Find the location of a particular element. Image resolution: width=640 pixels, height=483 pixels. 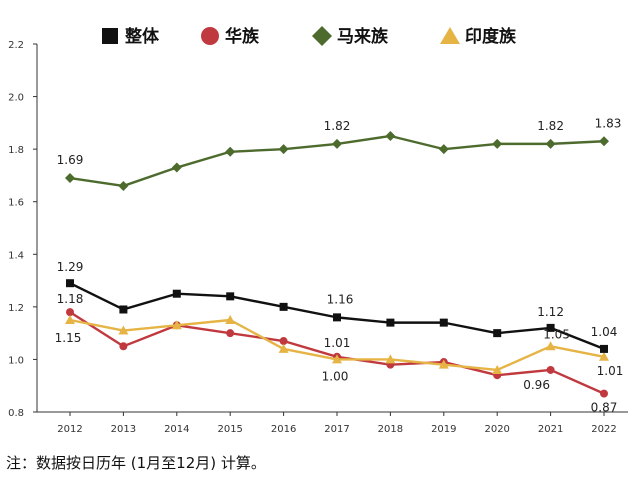

legend-item: 印度族 is located at coordinates (478, 36).